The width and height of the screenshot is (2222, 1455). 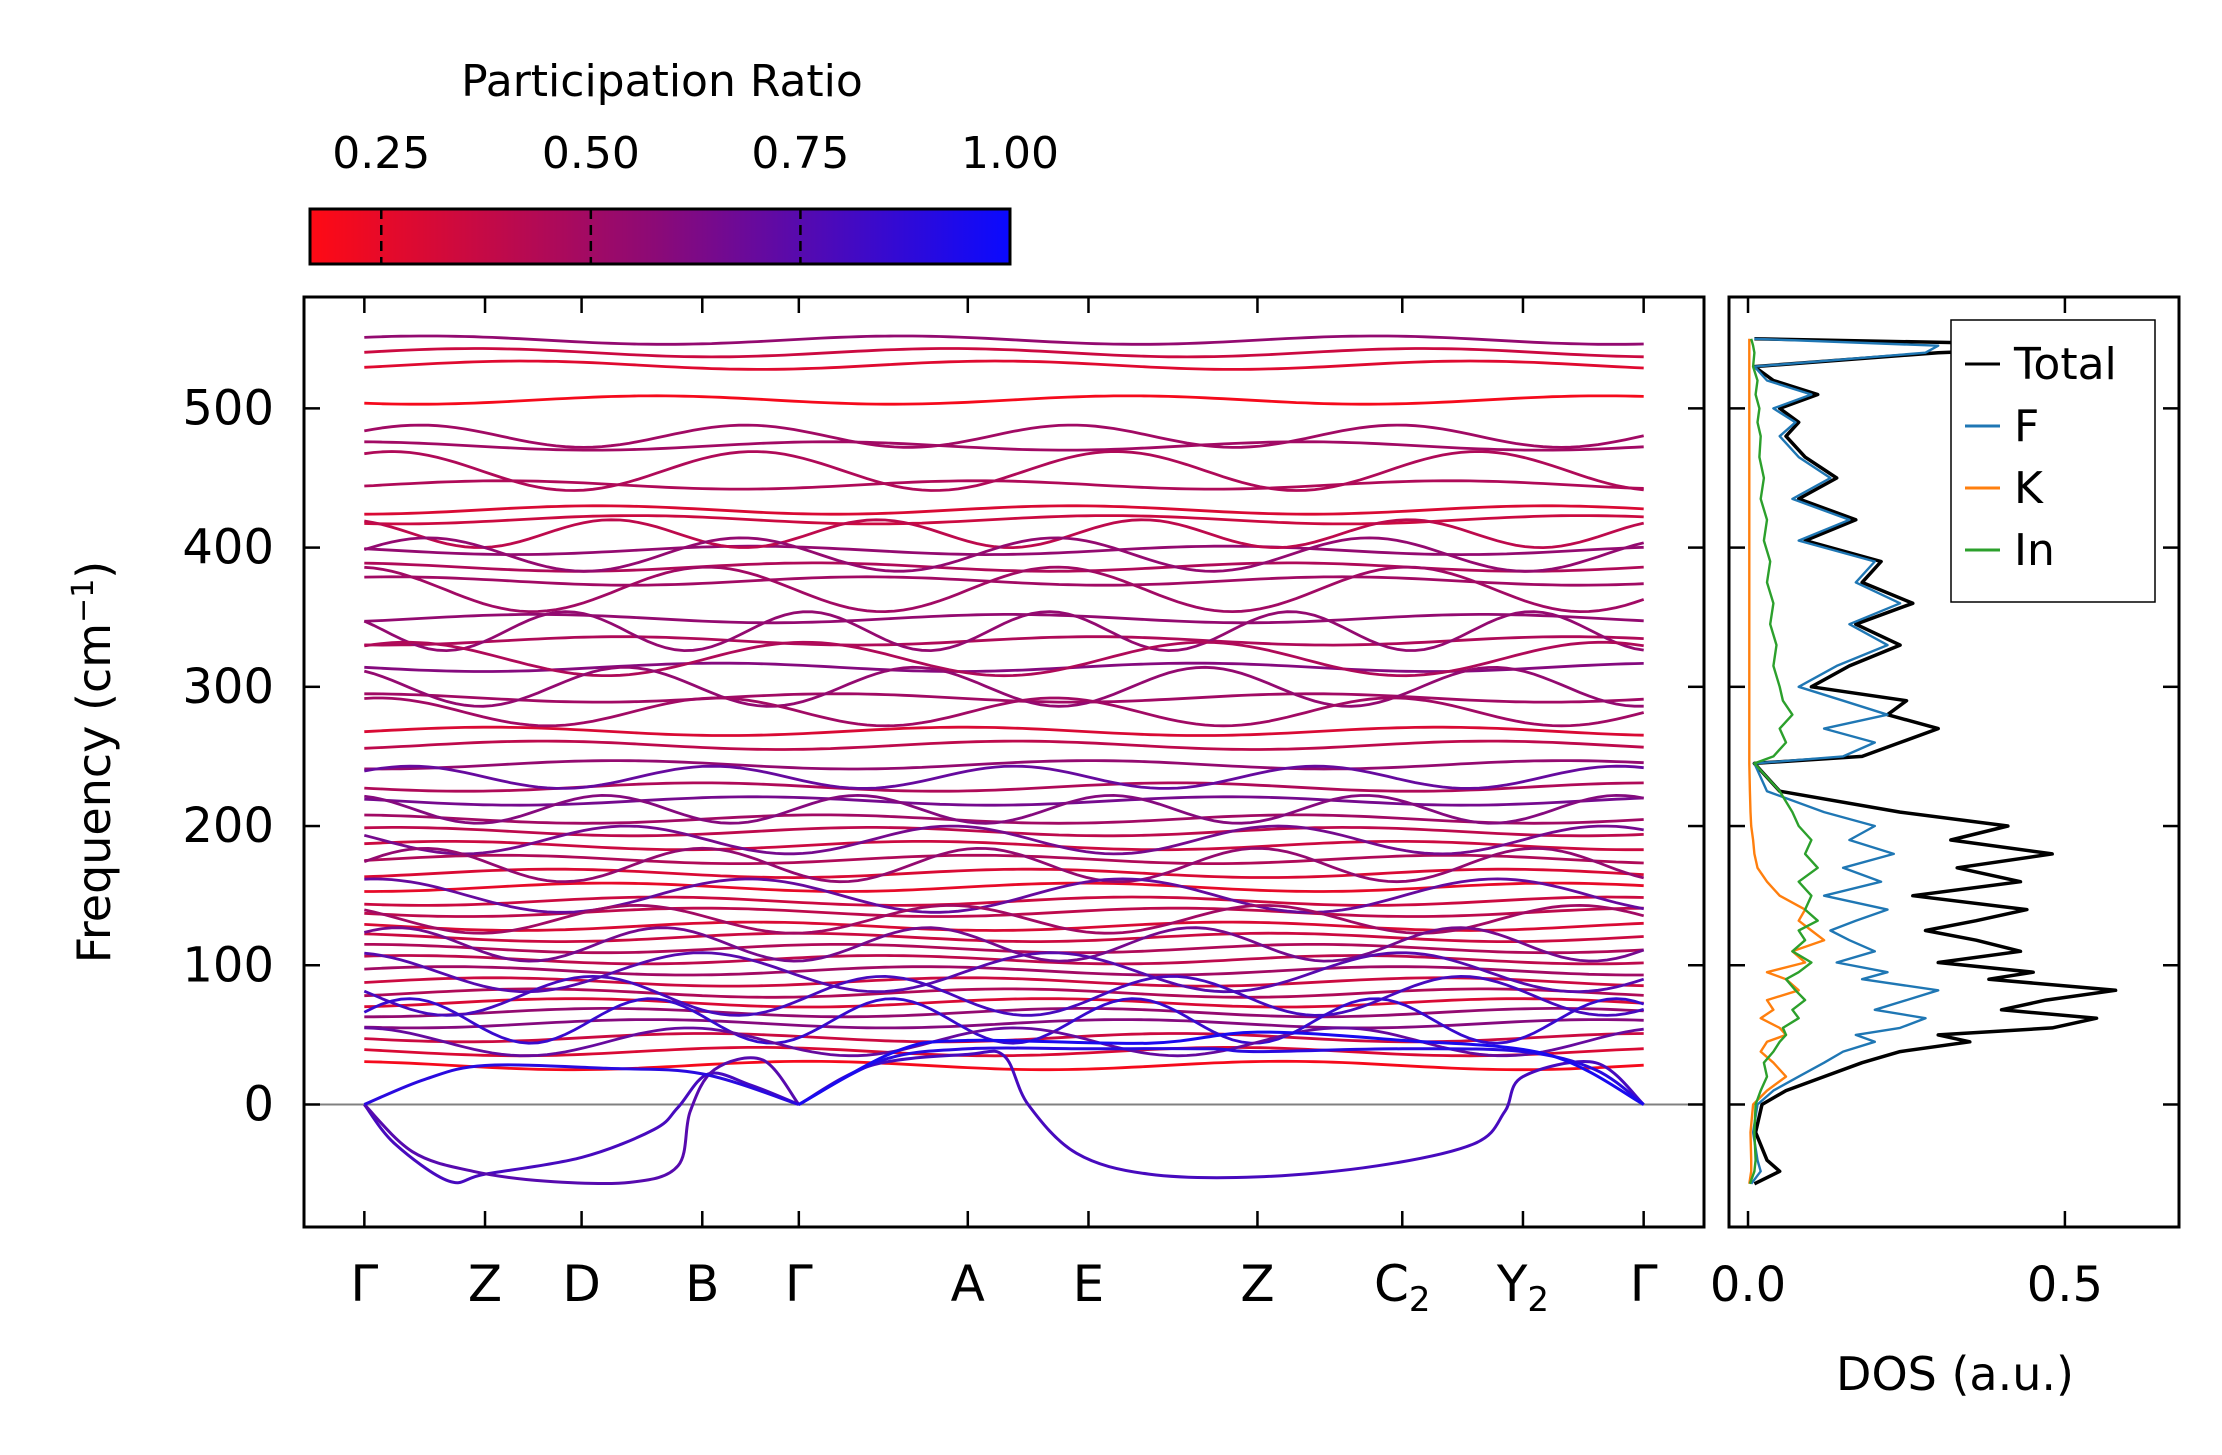 I want to click on dos-curves, so click(x=1933, y=761).